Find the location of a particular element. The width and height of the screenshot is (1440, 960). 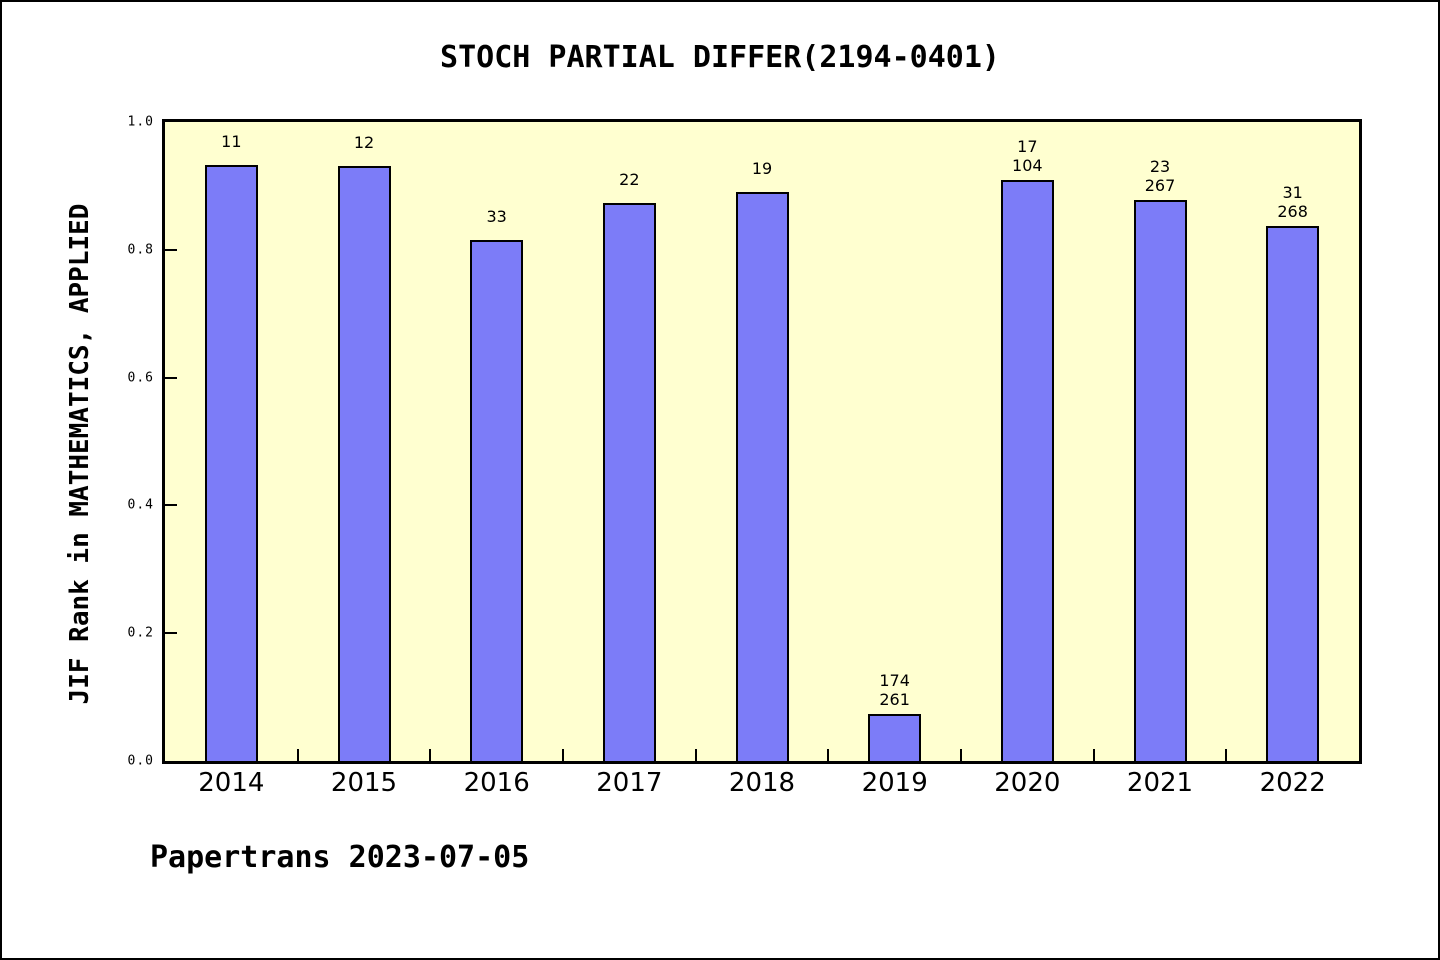

bar-value-line: 174 is located at coordinates (894, 680).